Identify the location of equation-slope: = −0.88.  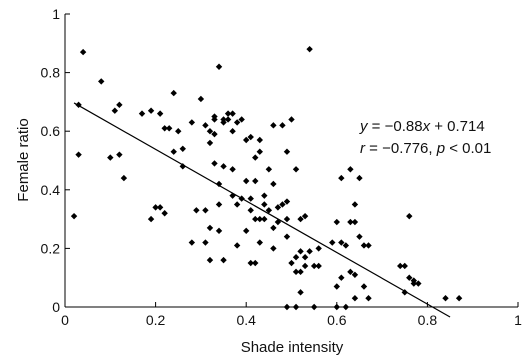
(395, 126).